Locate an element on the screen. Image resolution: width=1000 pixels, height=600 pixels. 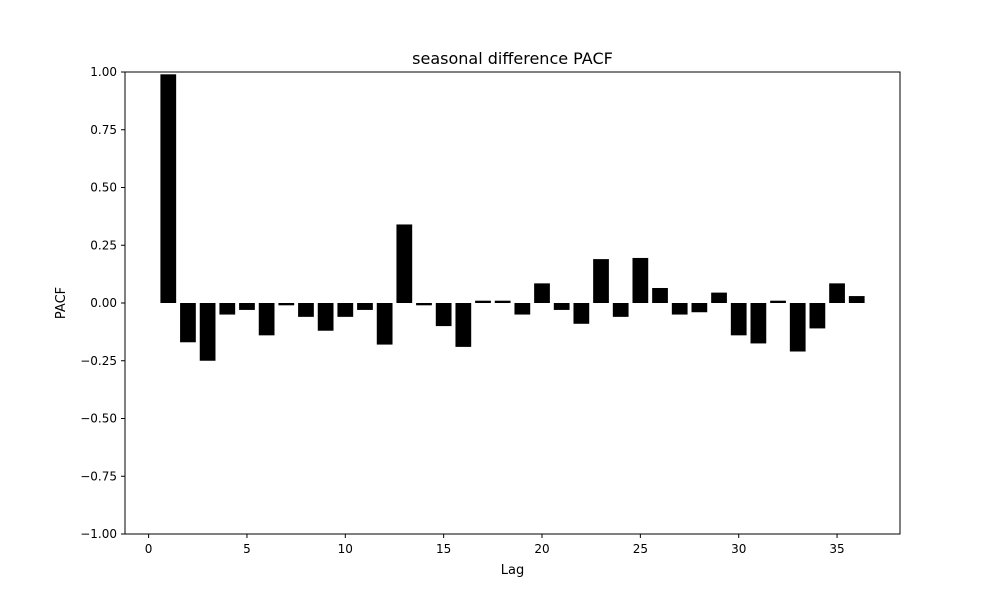
y-tick-label: −1.00 is located at coordinates (98, 534).